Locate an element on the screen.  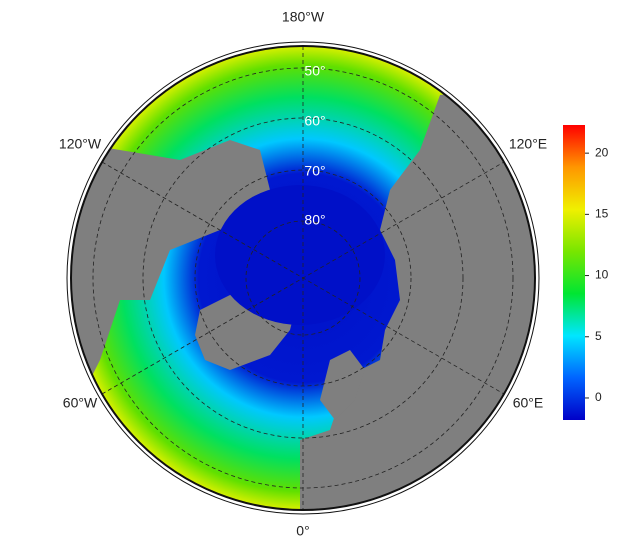
lat-label: 60° is located at coordinates (314, 121).